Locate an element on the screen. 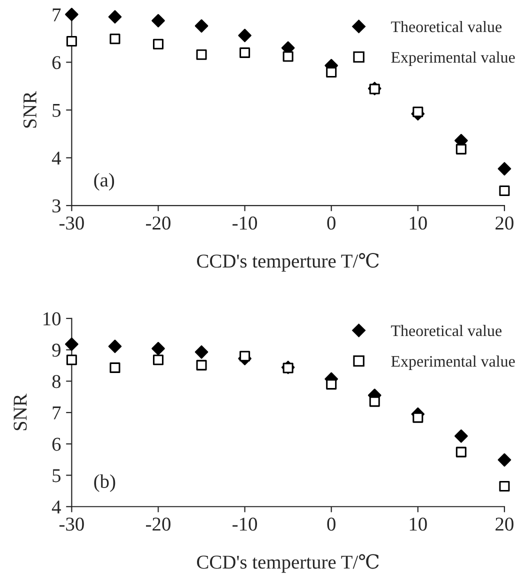  y-tick-label: 10 is located at coordinates (52, 319).